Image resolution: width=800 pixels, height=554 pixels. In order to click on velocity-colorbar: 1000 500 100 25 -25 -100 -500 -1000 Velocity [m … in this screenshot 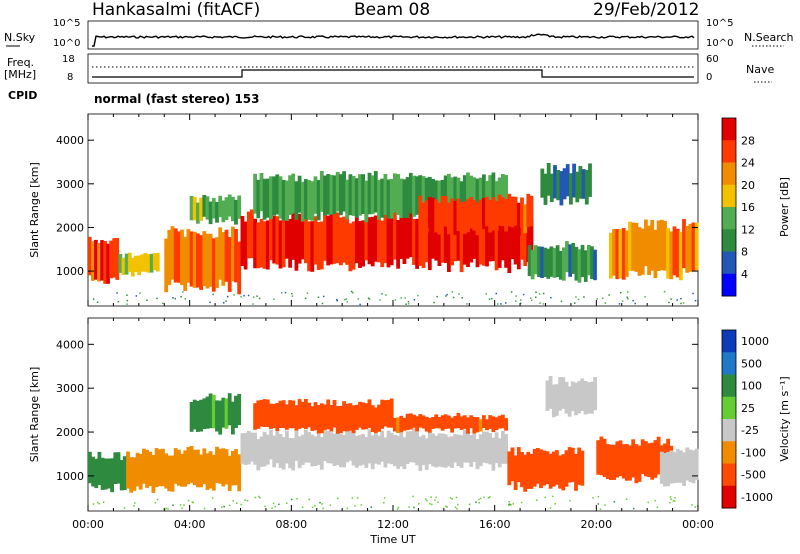, I will do `click(756, 419)`.